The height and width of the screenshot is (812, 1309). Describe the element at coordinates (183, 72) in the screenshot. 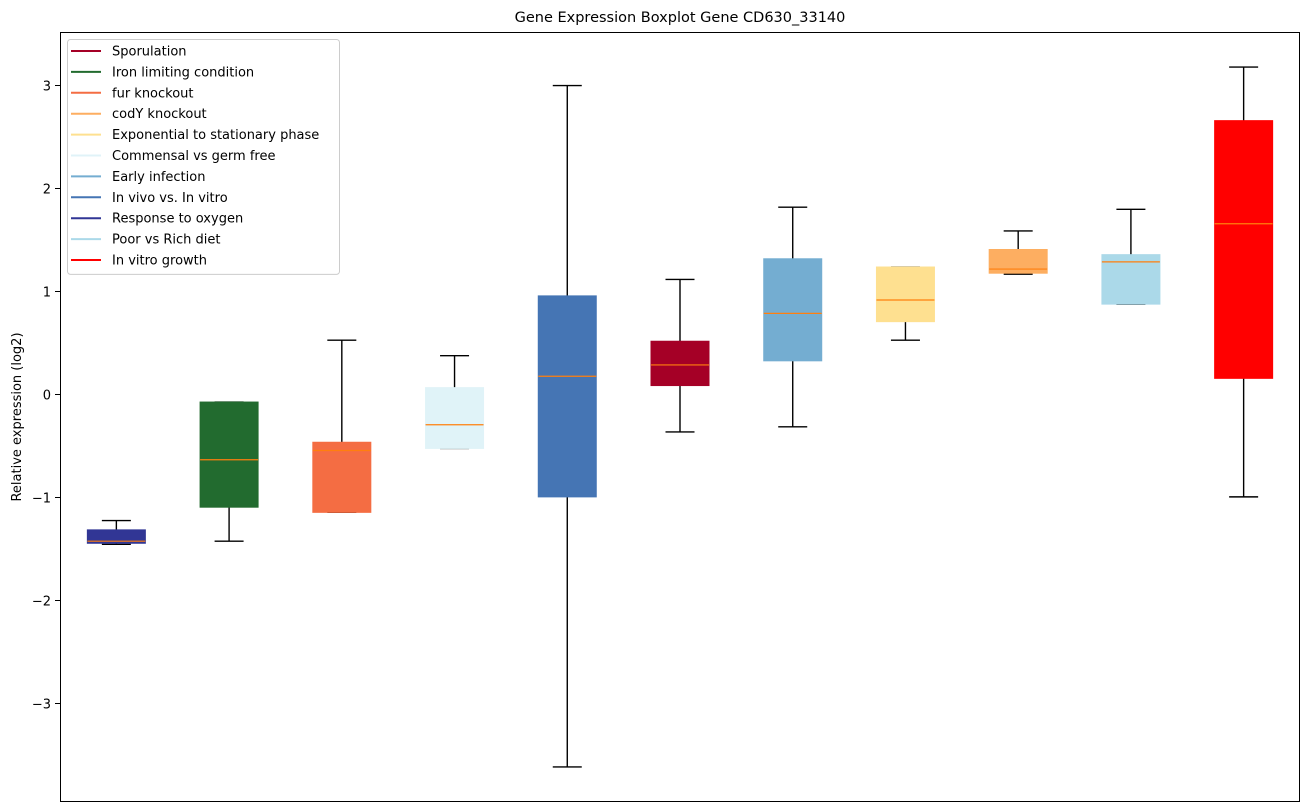

I see `legend-label: Iron limiting condition` at that location.